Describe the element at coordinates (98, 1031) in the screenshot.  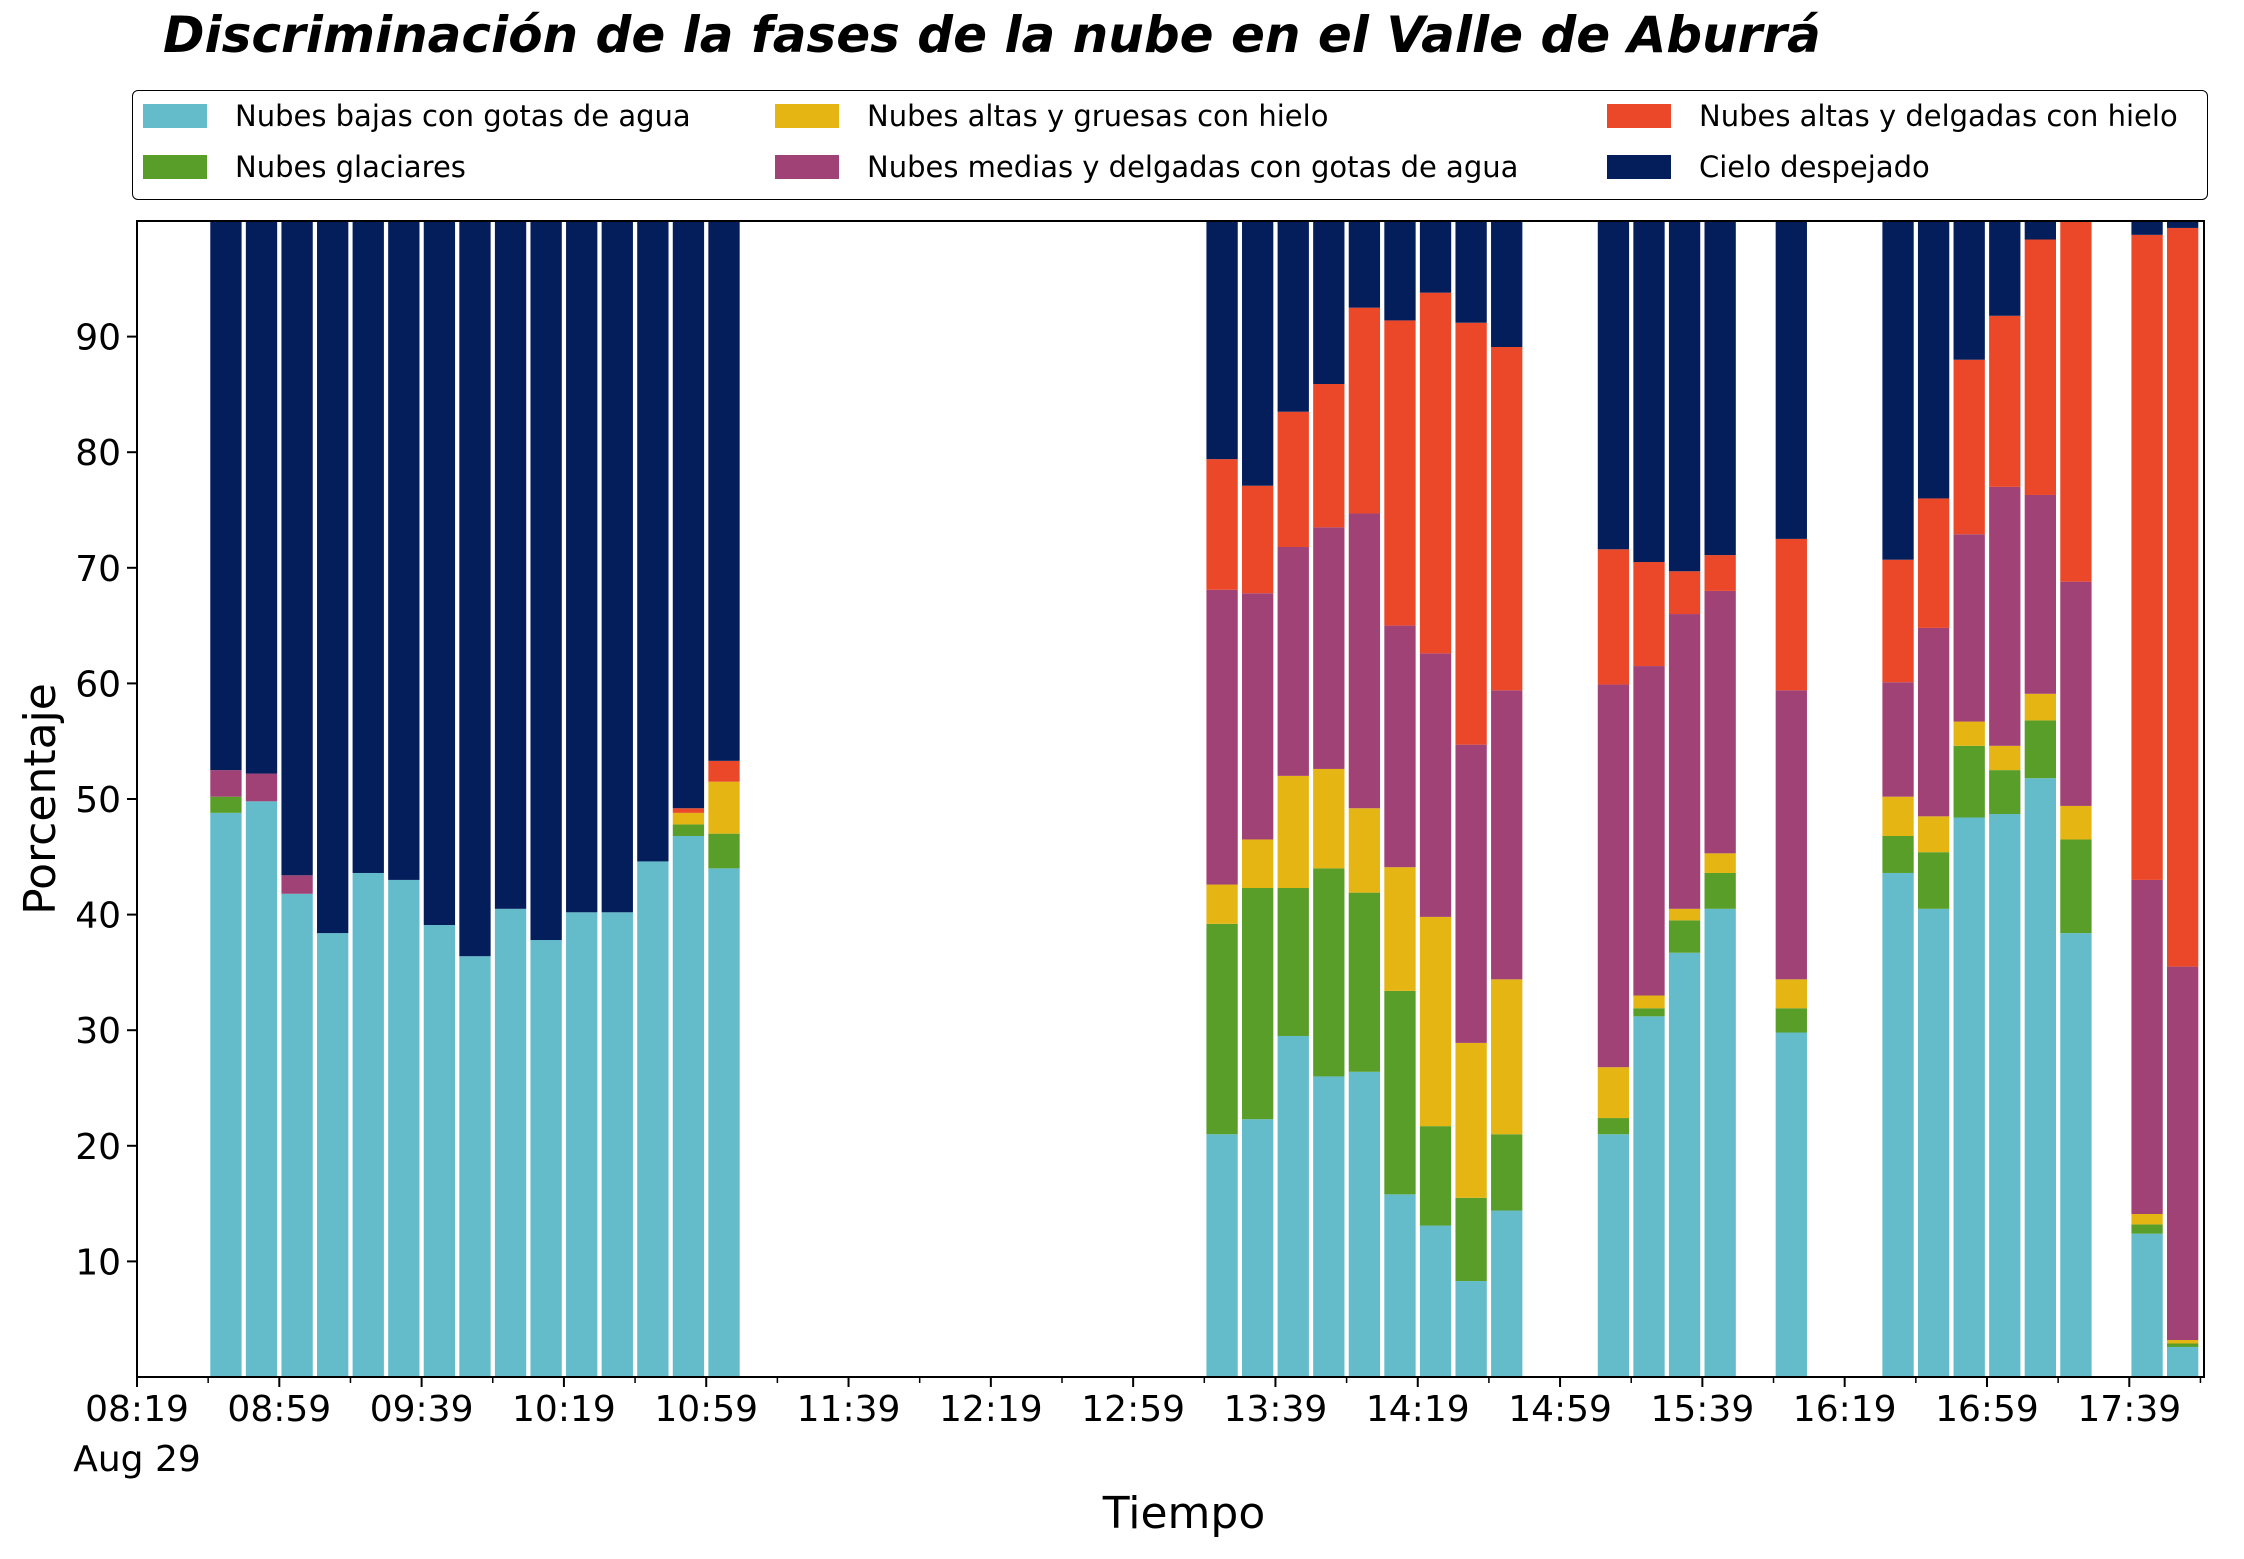
I see `y-tick-label: 30` at that location.